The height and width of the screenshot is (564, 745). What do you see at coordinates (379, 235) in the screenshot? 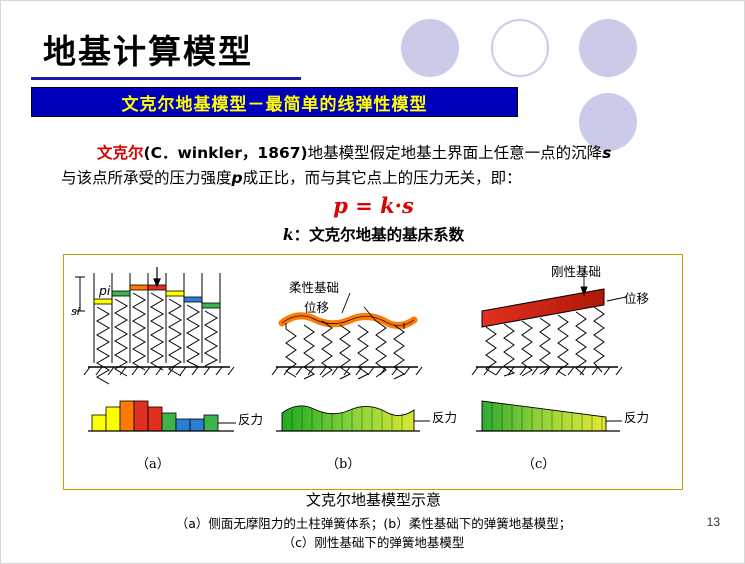
I see `formula-note-text: ：文克尔地基的基床系数` at bounding box center [379, 235].